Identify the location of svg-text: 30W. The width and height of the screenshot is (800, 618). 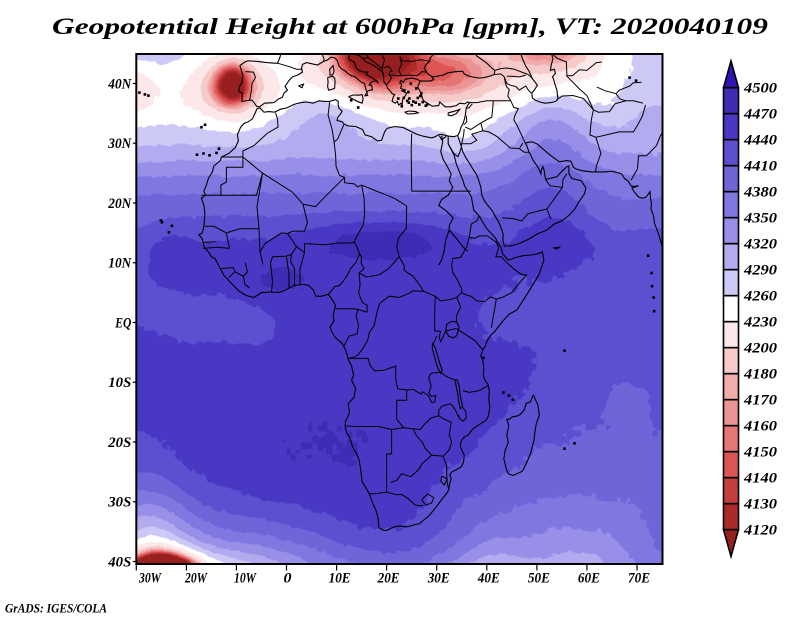
(150, 579).